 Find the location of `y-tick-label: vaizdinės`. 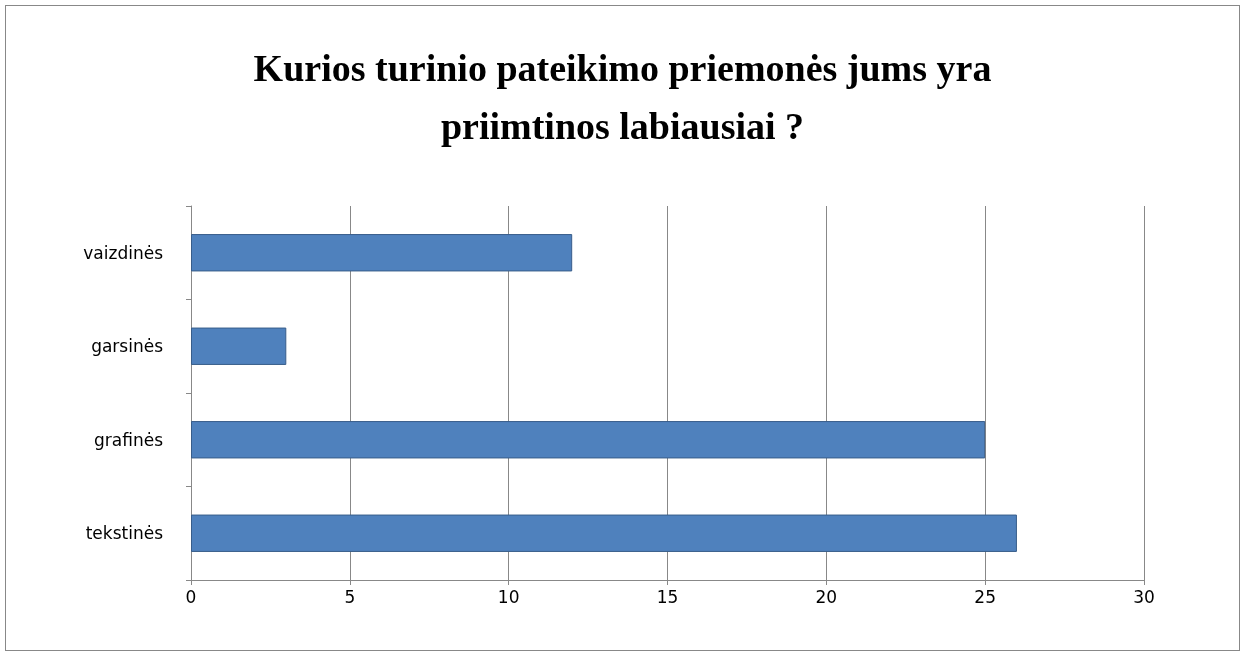

y-tick-label: vaizdinės is located at coordinates (123, 252).